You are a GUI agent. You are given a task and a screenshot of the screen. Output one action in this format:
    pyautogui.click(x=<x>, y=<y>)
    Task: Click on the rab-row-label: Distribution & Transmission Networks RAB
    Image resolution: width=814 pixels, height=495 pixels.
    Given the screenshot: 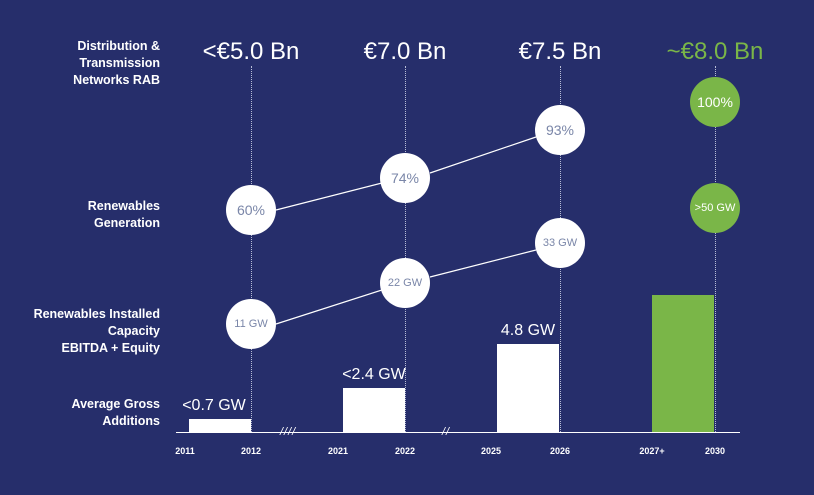 What is the action you would take?
    pyautogui.click(x=116, y=63)
    